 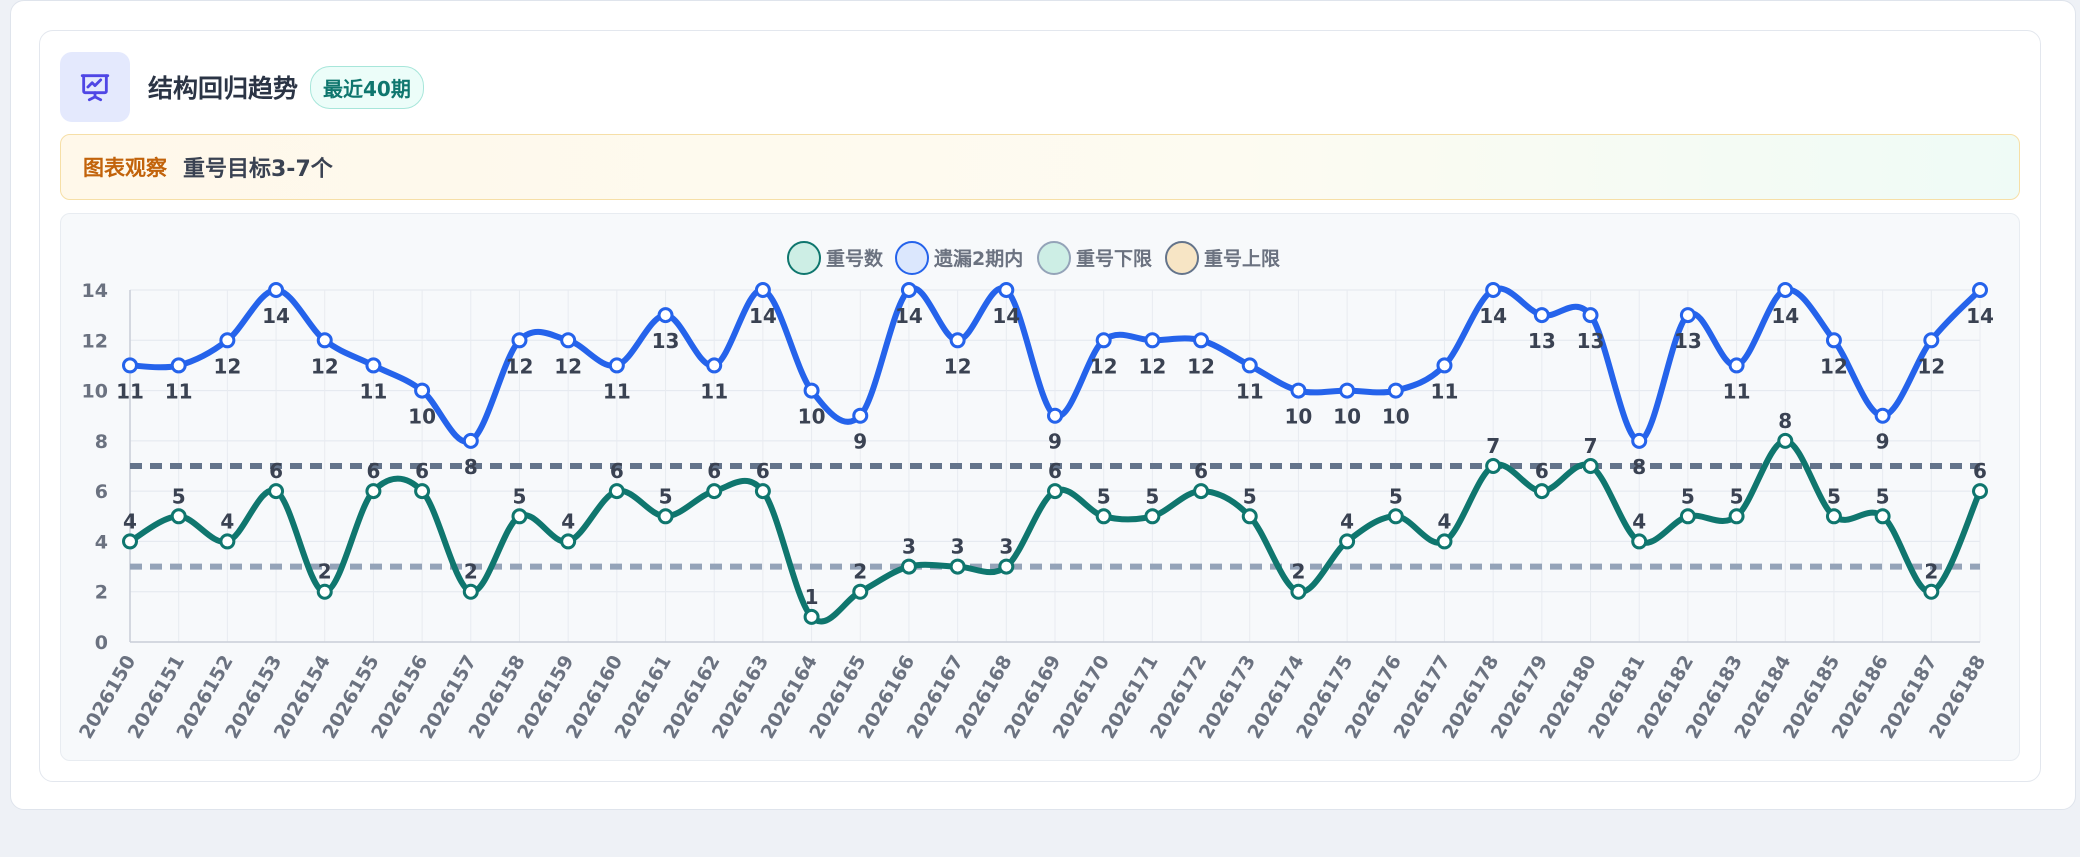 What do you see at coordinates (101, 492) in the screenshot?
I see `y-tick-label: 6` at bounding box center [101, 492].